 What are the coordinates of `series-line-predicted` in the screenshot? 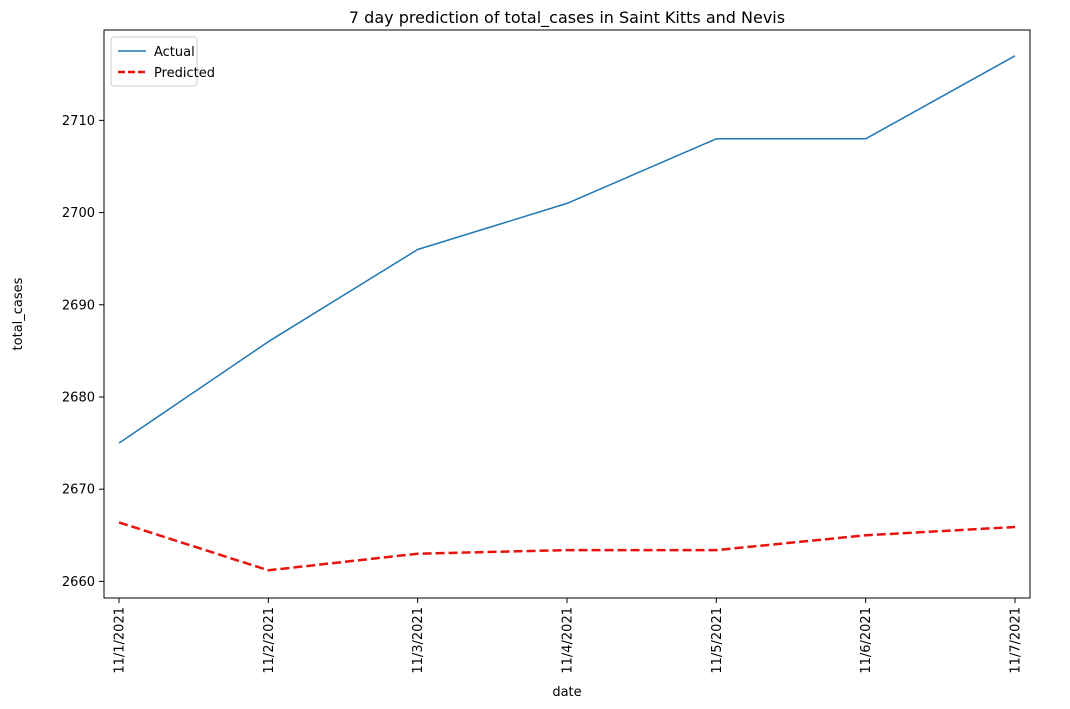 It's located at (567, 546).